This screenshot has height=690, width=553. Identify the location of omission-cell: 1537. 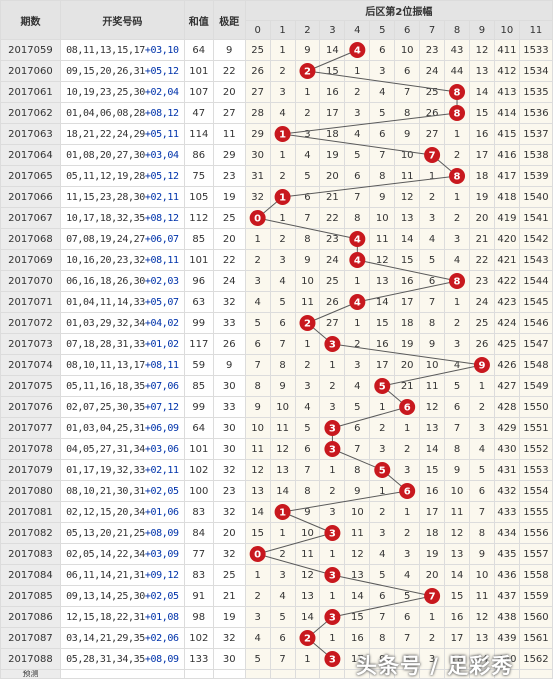
(535, 134).